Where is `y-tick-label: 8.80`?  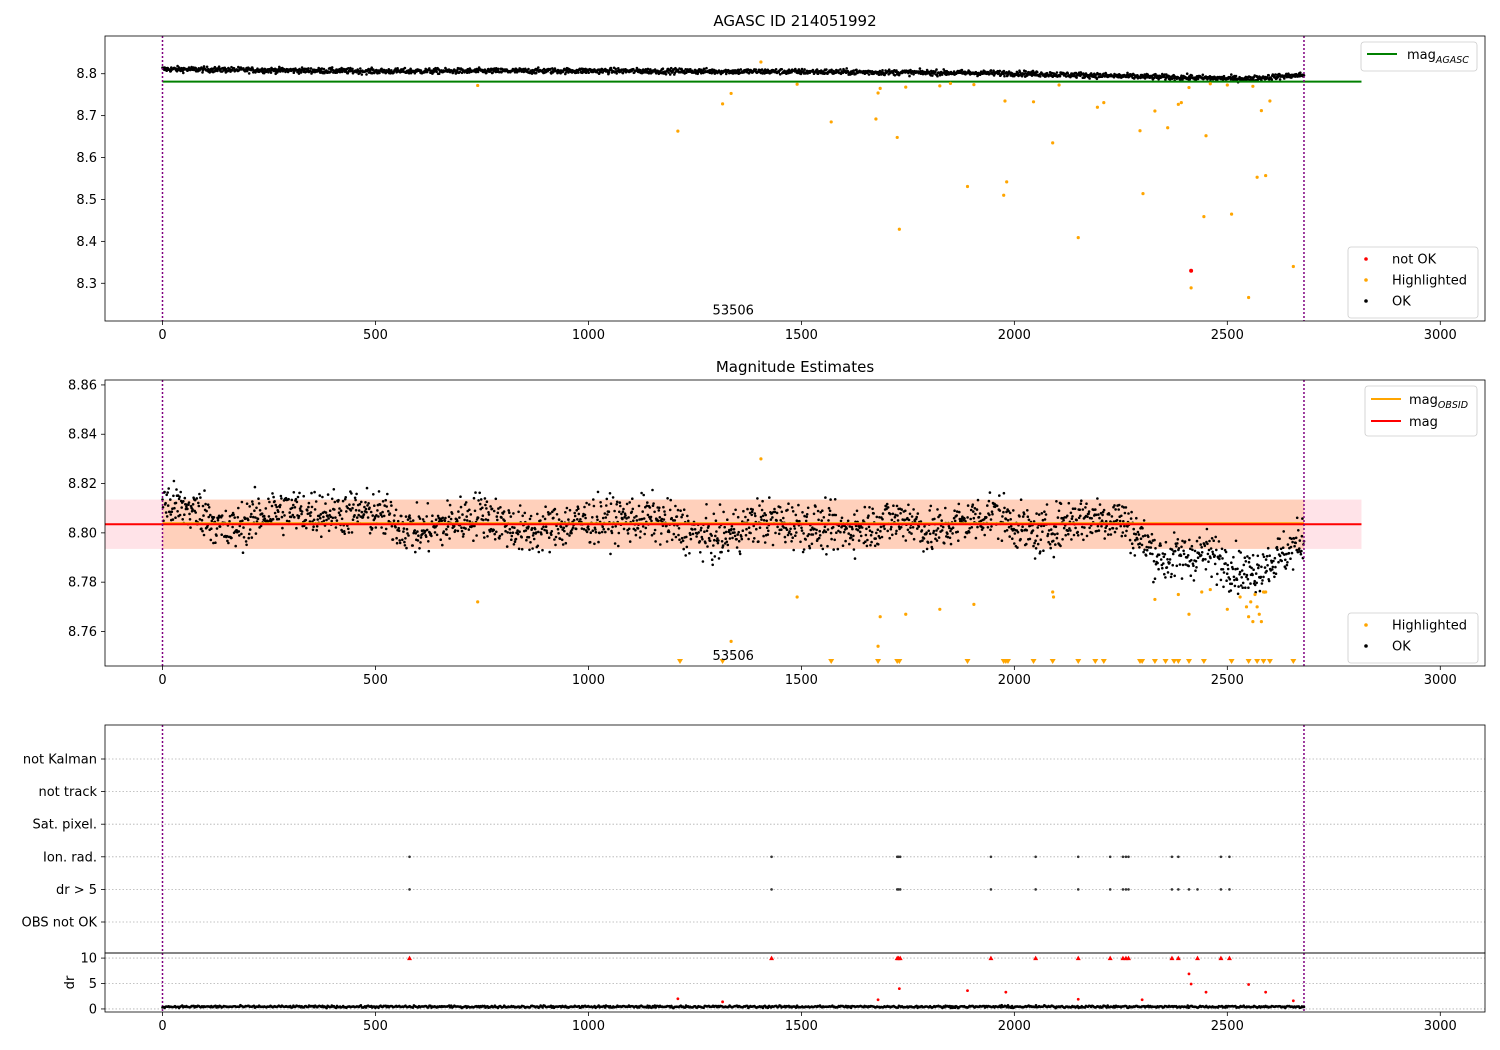
y-tick-label: 8.80 is located at coordinates (82, 533).